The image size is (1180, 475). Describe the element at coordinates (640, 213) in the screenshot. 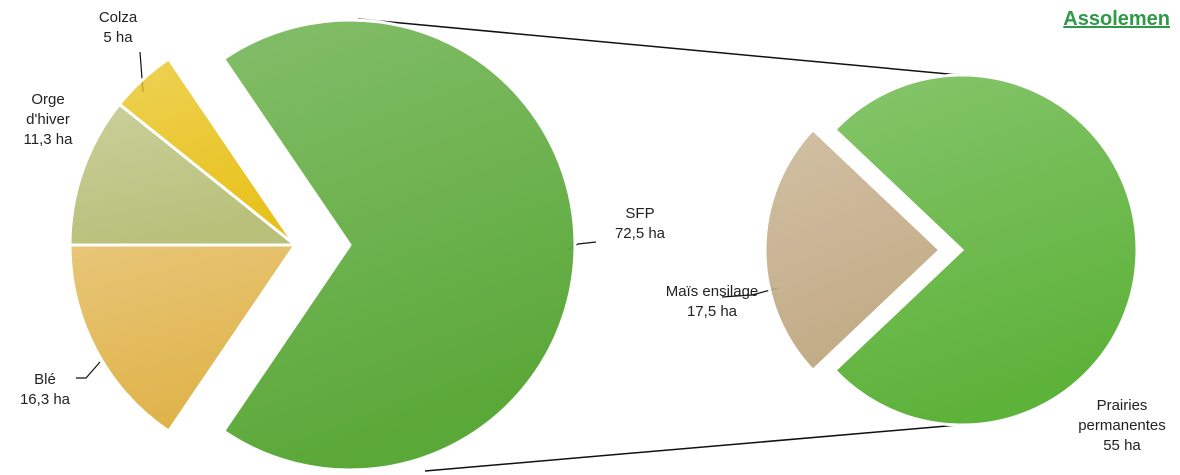

I see `category-label: SFP` at that location.